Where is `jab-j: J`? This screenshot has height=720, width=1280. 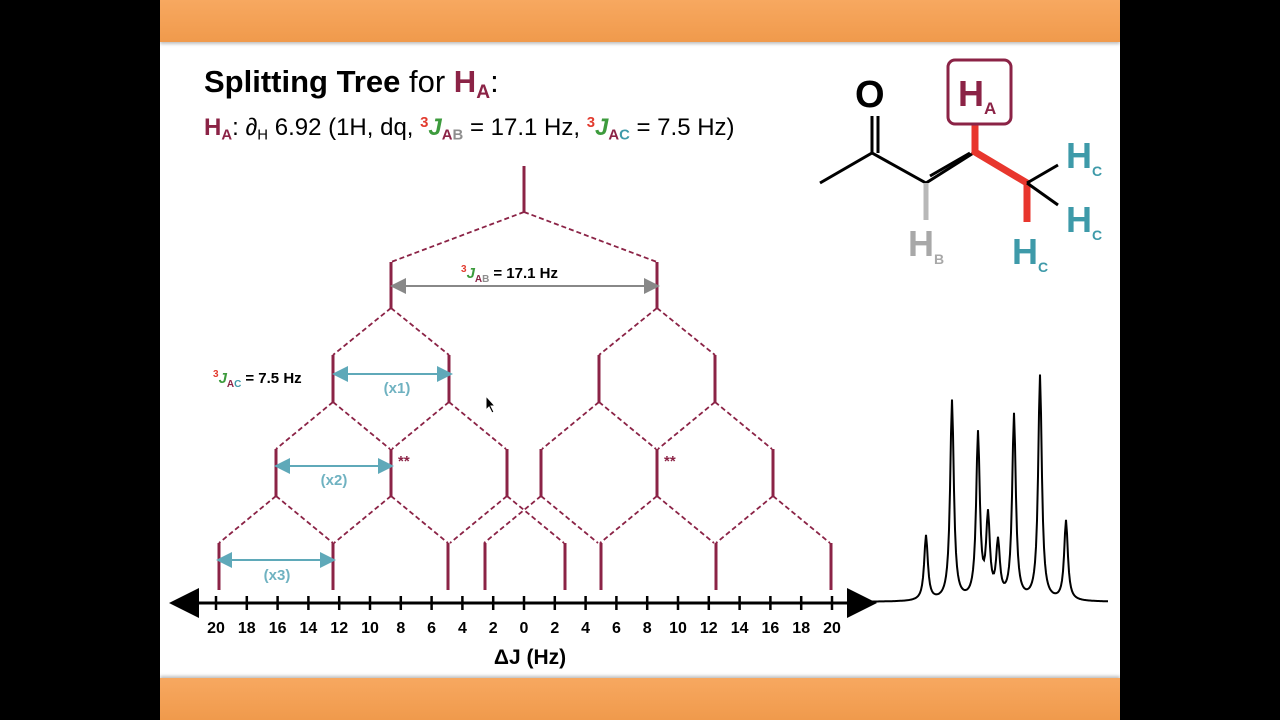
jab-j: J is located at coordinates (435, 127).